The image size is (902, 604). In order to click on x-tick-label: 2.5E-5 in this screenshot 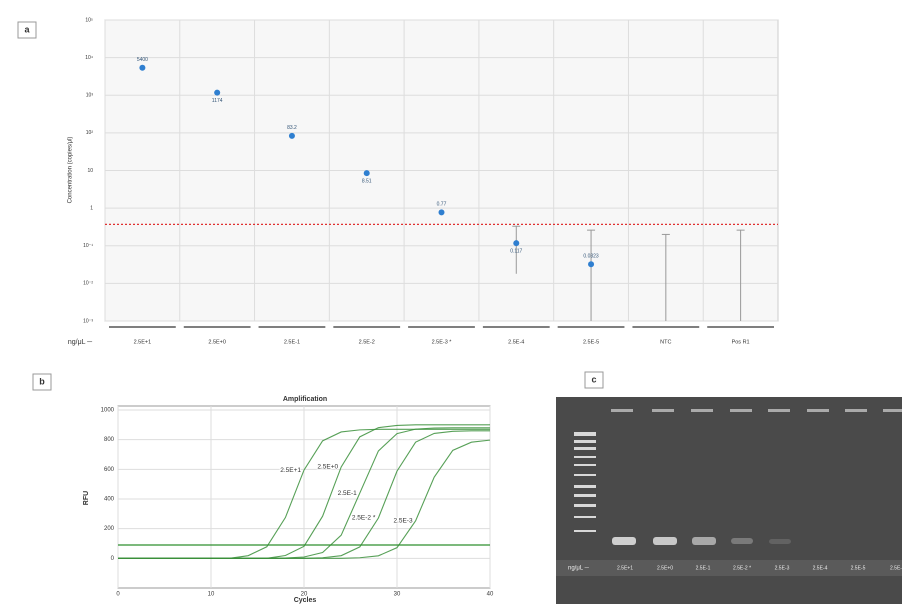, I will do `click(591, 342)`.